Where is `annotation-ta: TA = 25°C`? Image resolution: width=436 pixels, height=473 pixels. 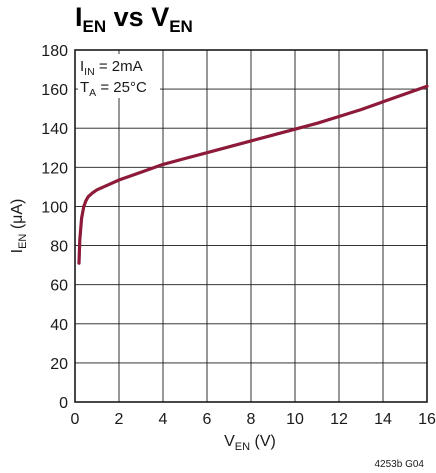 annotation-ta: TA = 25°C is located at coordinates (113, 89).